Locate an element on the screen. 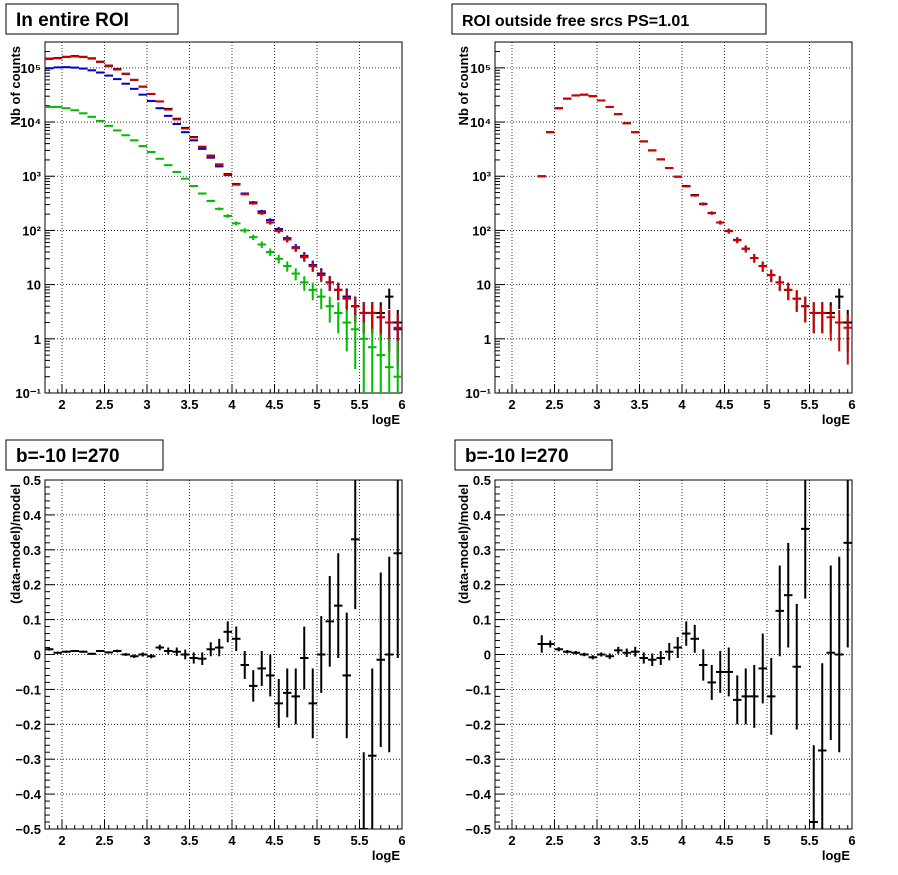  y-tick-label: 10 is located at coordinates (484, 285).